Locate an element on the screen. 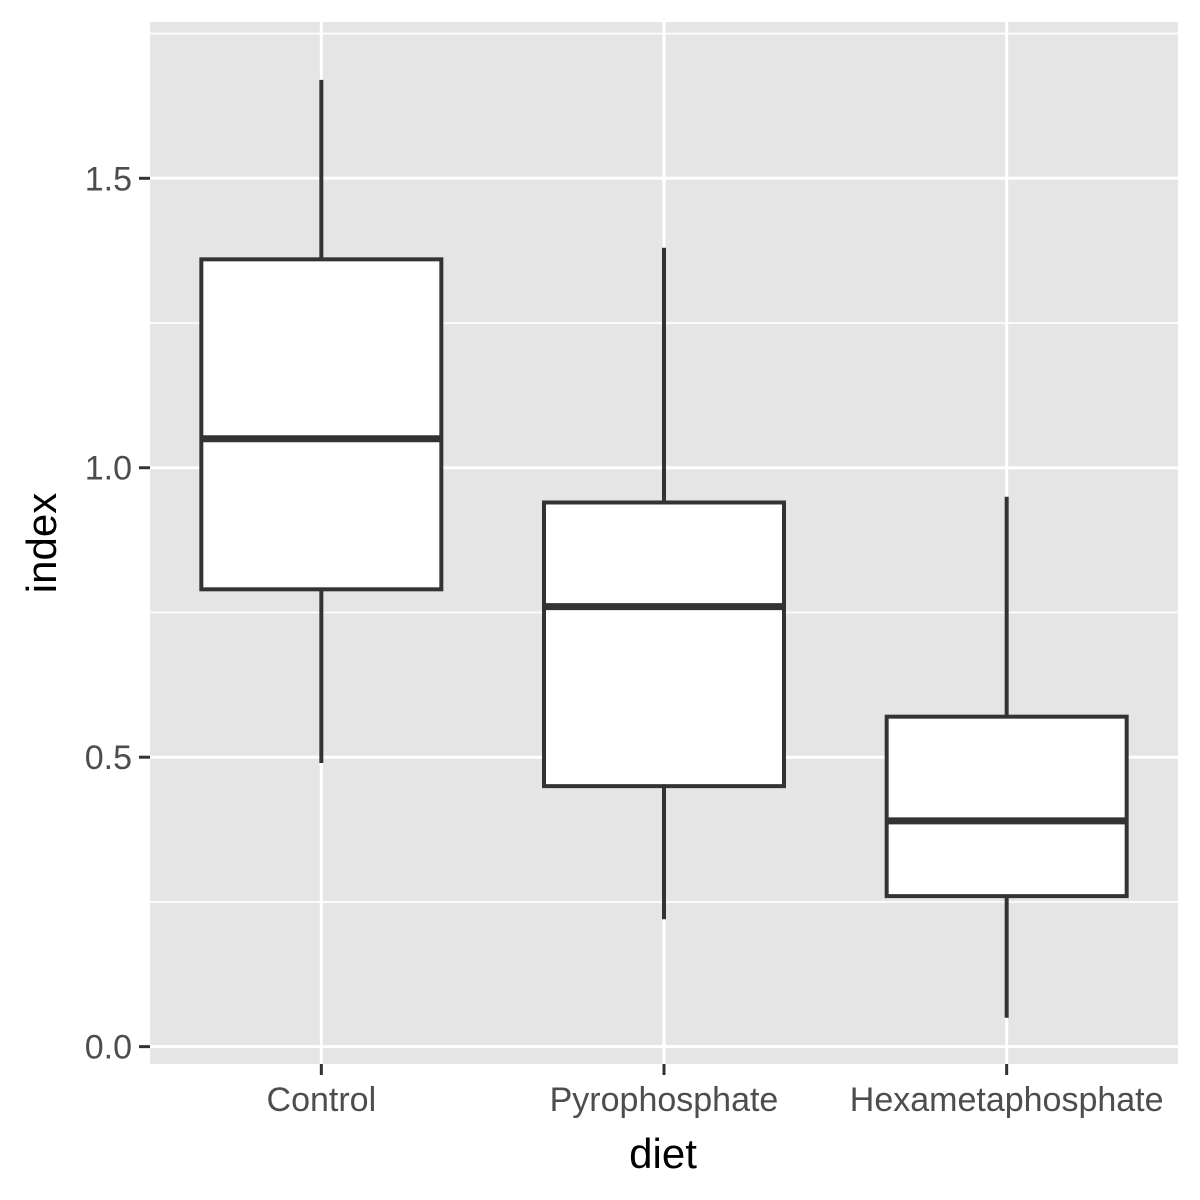 This screenshot has width=1200, height=1200. y-tick-label: 0.0 is located at coordinates (108, 1048).